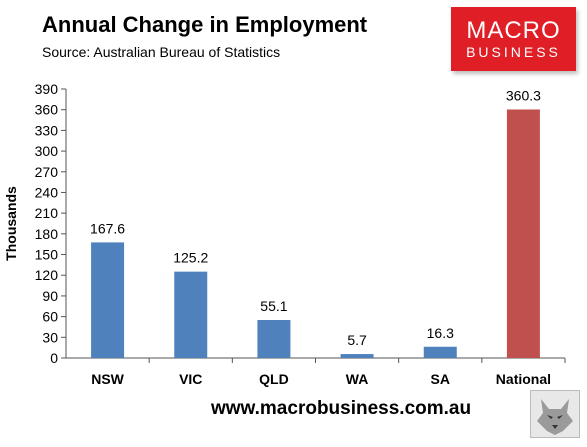  What do you see at coordinates (54, 358) in the screenshot?
I see `y-tick-label: 0` at bounding box center [54, 358].